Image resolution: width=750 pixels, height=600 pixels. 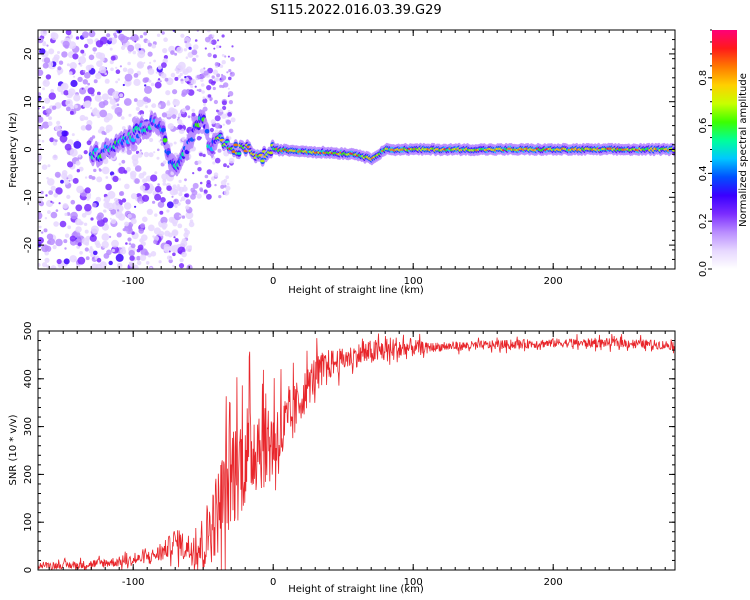 I want to click on spectrogram-x-axis-label: Height of straight line (km), so click(x=356, y=290).